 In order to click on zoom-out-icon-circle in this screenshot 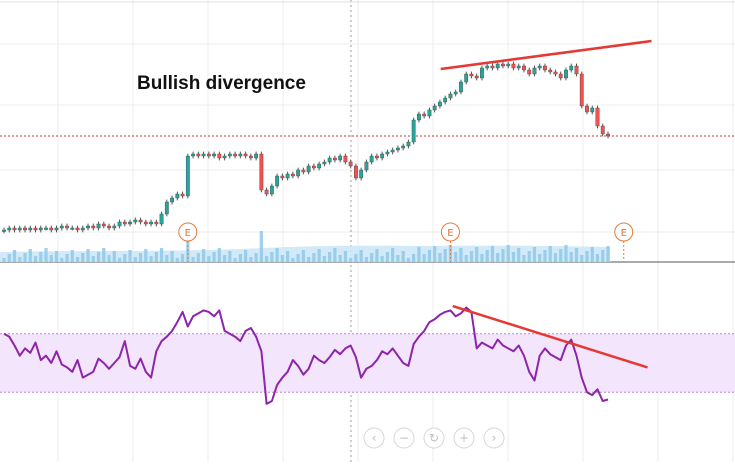, I will do `click(404, 438)`.